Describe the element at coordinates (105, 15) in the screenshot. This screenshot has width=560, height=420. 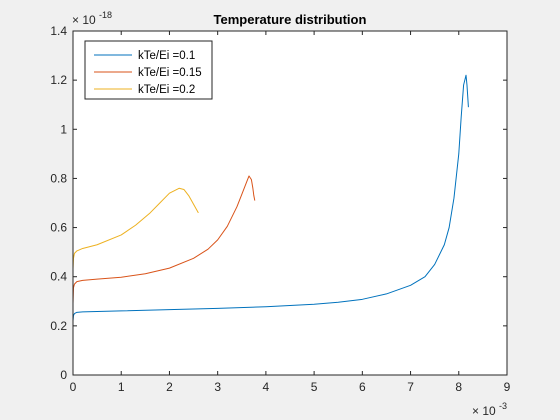
I see `y-exponent-power: -18` at that location.